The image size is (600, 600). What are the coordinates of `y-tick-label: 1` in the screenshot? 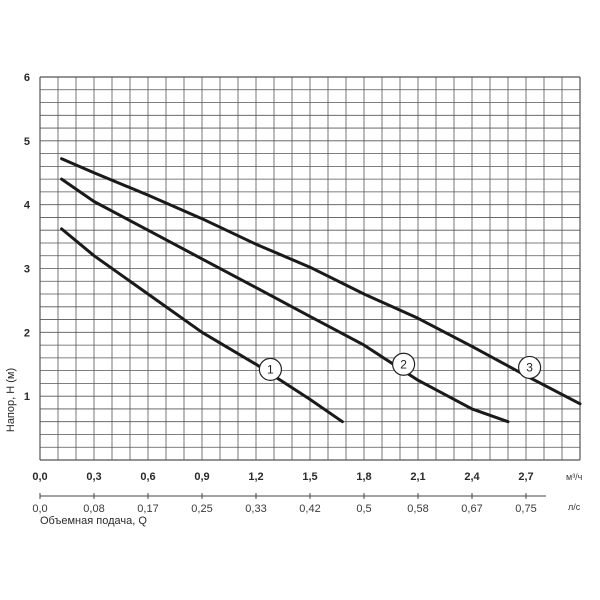 It's located at (27, 397).